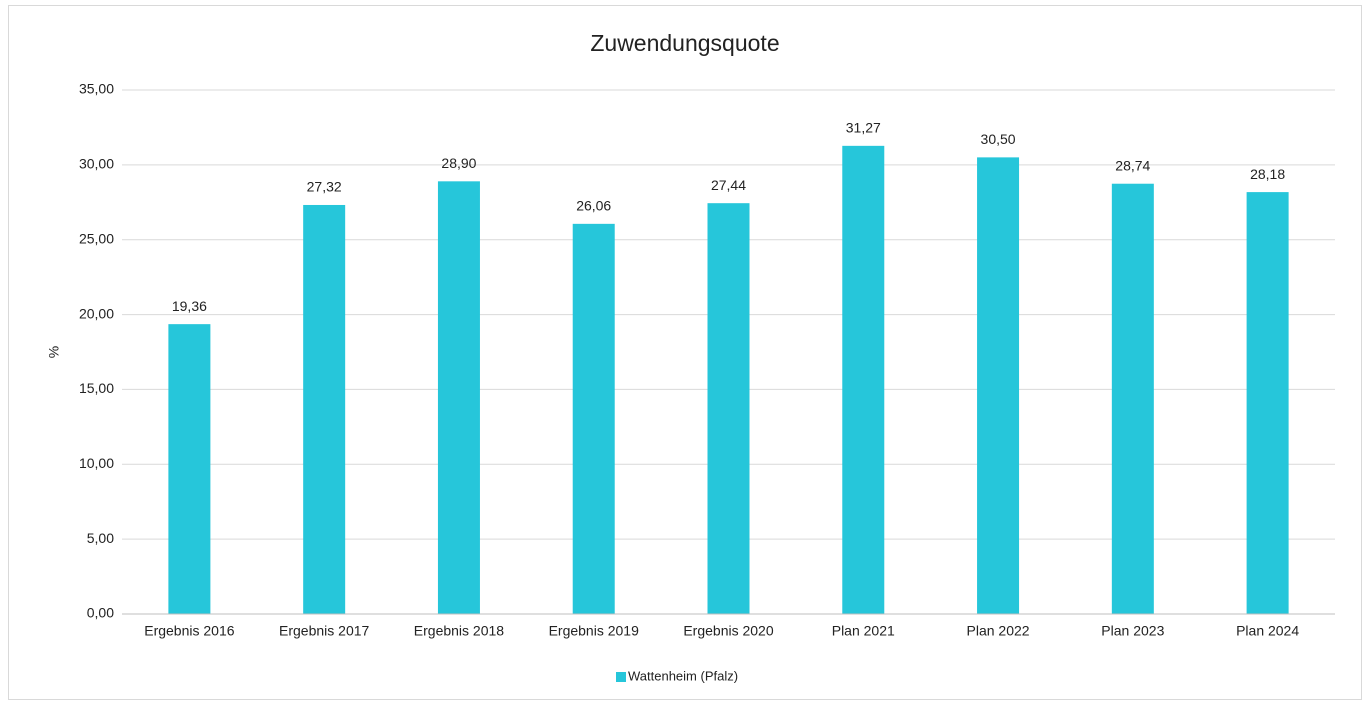 The height and width of the screenshot is (704, 1370). Describe the element at coordinates (1267, 631) in the screenshot. I see `x-tick-label: Plan 2024` at that location.